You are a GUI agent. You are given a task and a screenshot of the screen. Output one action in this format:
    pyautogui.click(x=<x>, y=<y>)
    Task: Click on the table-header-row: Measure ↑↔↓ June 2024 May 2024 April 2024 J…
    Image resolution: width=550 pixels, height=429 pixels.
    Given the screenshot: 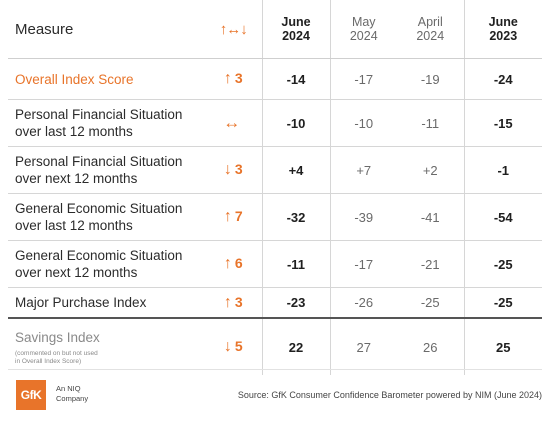 What is the action you would take?
    pyautogui.click(x=275, y=29)
    